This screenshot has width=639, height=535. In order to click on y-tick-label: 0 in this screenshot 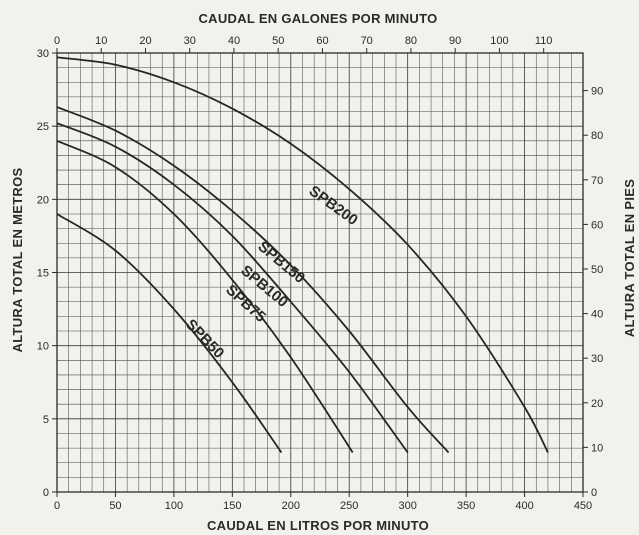, I will do `click(46, 493)`.